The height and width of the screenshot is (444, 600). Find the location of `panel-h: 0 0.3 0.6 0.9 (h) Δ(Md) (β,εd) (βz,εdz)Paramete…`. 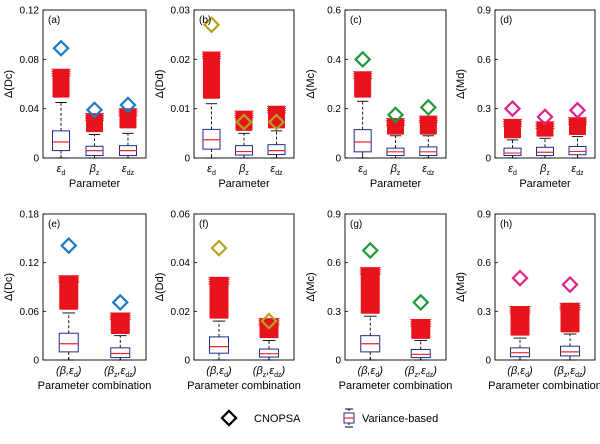

panel-h: 0 0.3 0.6 0.9 (h) Δ(Md) (β,εd) (βz,εdz)Paramete… is located at coordinates (527, 301).